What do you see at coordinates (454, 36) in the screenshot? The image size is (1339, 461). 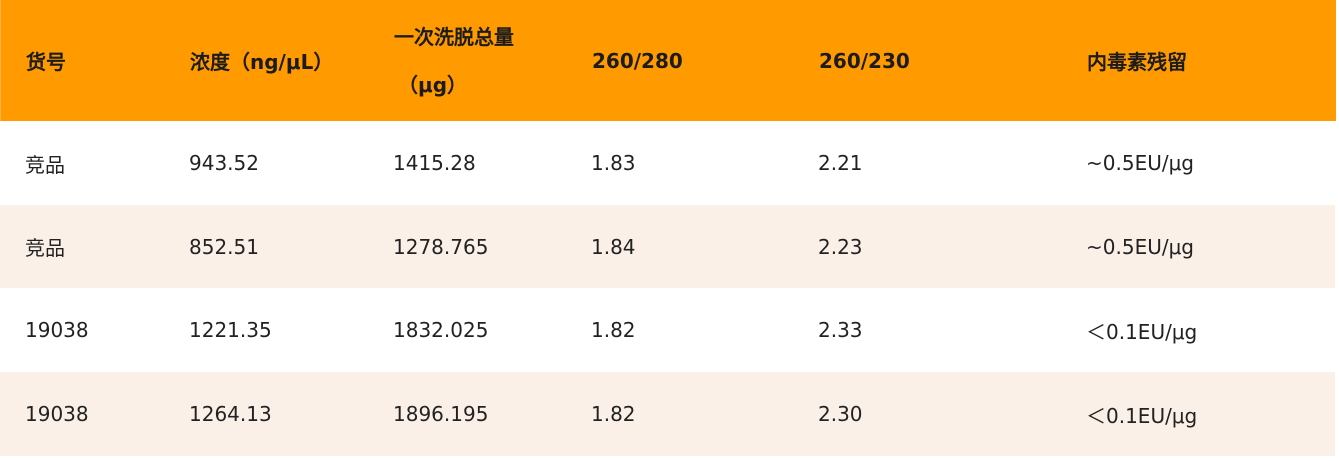 I see `header-total-elution-line1: 一次洗脱总量` at bounding box center [454, 36].